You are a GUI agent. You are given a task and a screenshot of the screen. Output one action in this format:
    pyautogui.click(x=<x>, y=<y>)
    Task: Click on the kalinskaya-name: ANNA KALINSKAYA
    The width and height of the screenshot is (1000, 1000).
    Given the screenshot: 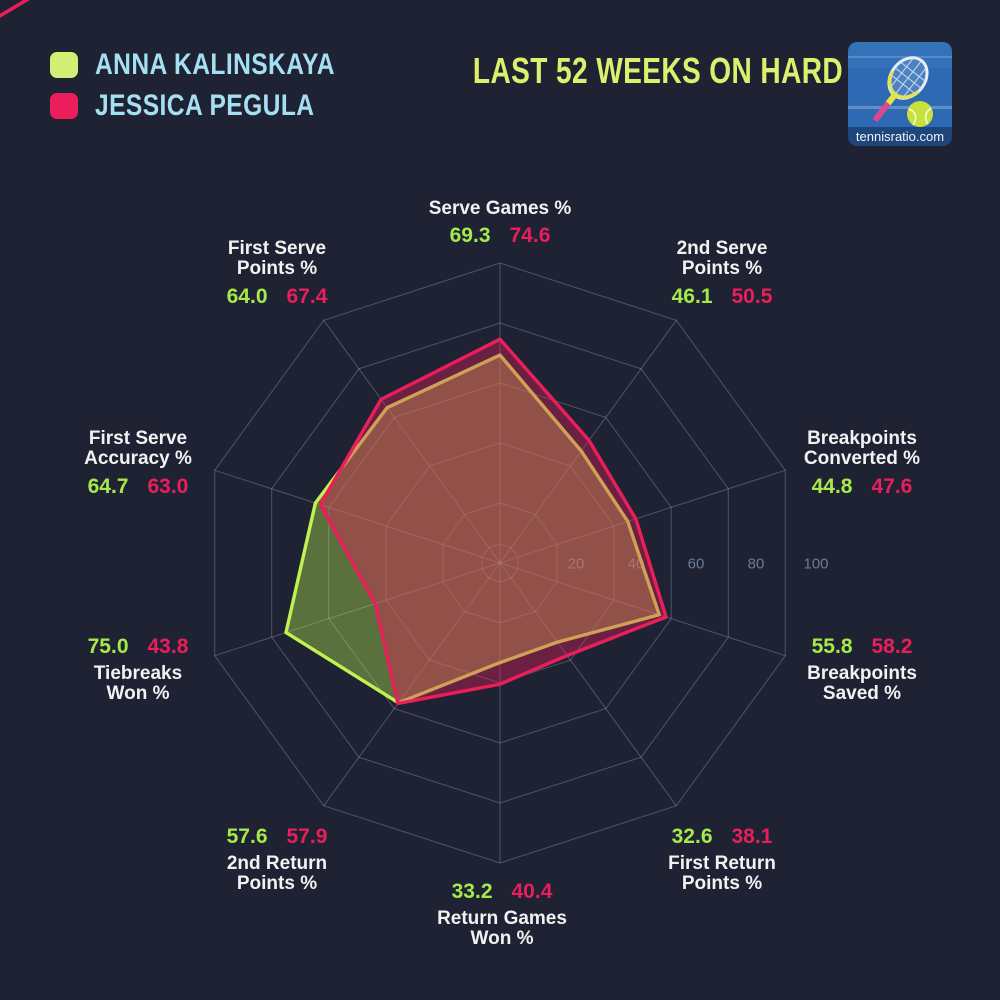 What is the action you would take?
    pyautogui.click(x=215, y=64)
    